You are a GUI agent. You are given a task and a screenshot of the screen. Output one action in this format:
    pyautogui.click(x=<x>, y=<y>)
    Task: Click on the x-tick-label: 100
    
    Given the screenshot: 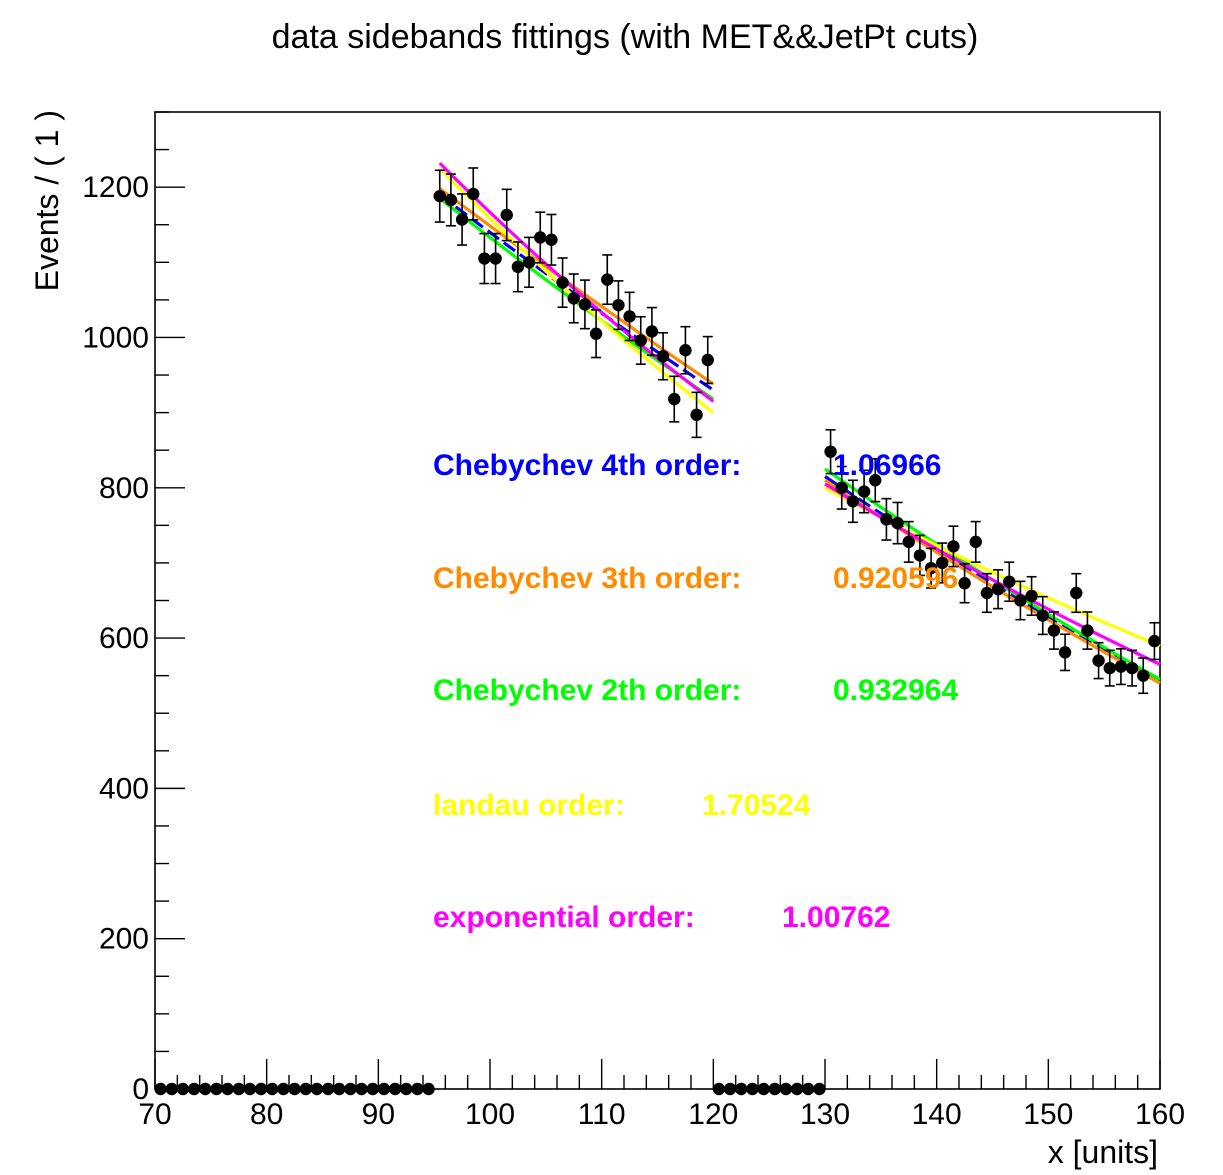 What is the action you would take?
    pyautogui.click(x=490, y=1114)
    